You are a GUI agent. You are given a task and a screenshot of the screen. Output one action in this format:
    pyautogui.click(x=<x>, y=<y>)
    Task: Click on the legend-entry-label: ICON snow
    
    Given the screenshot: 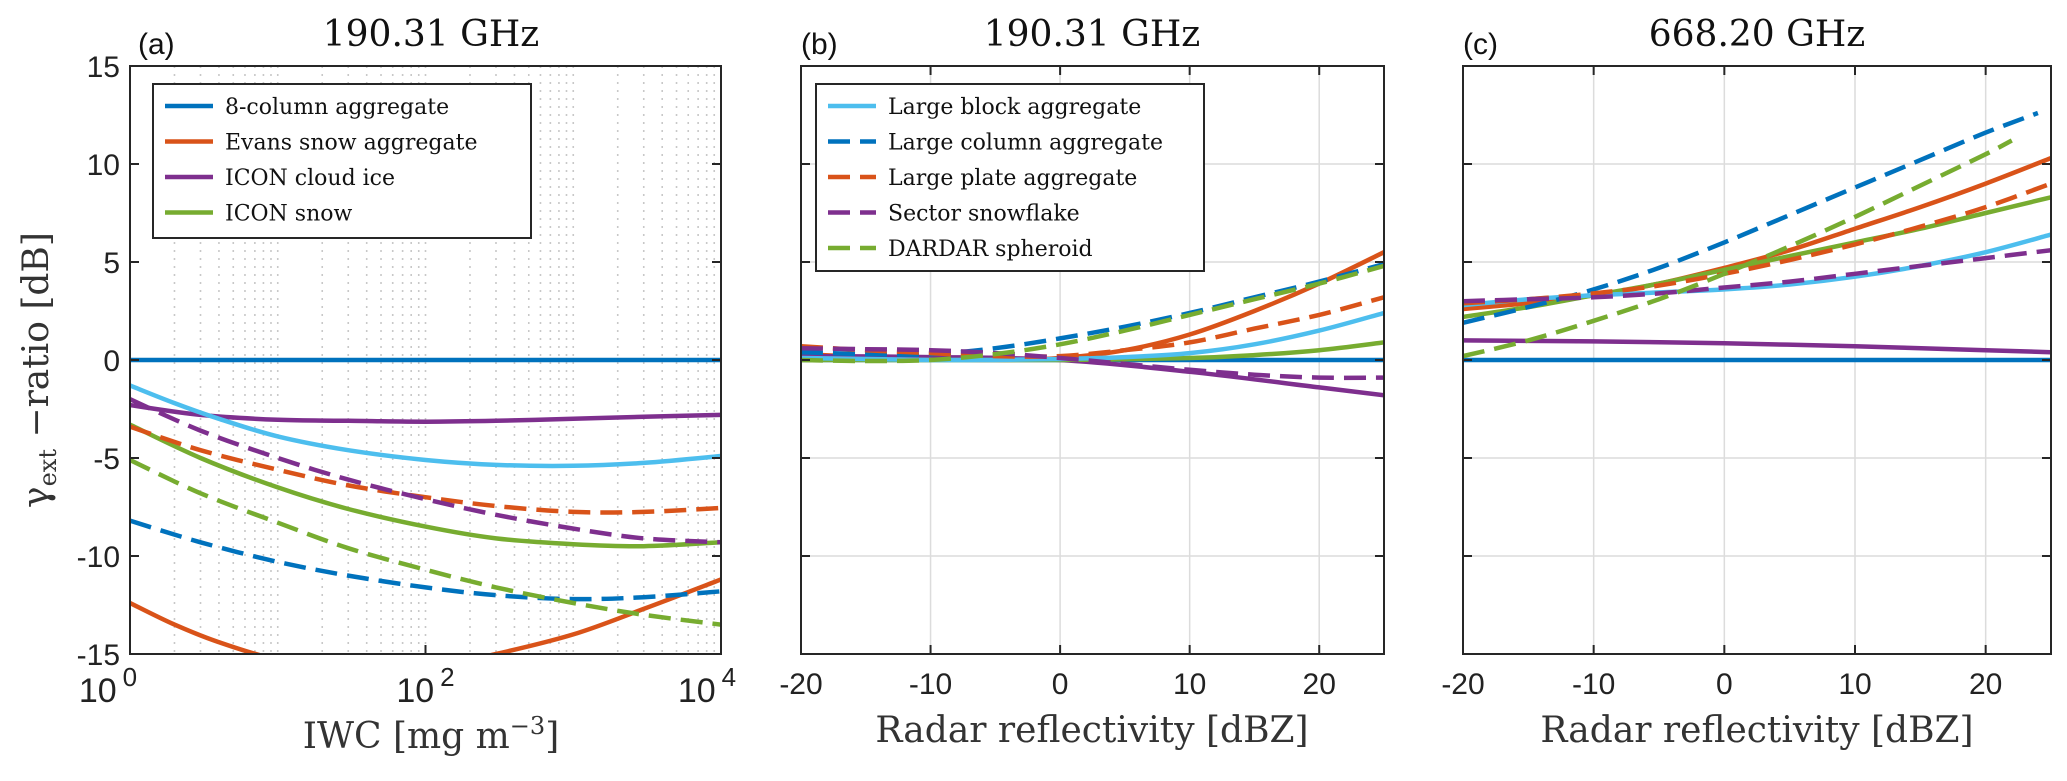 What is the action you would take?
    pyautogui.click(x=289, y=214)
    